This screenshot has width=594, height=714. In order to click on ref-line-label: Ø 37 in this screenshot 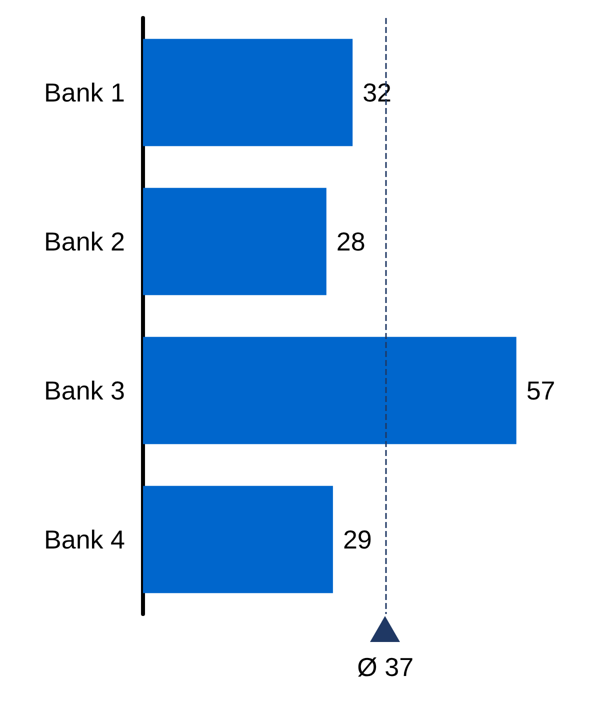, I will do `click(385, 667)`.